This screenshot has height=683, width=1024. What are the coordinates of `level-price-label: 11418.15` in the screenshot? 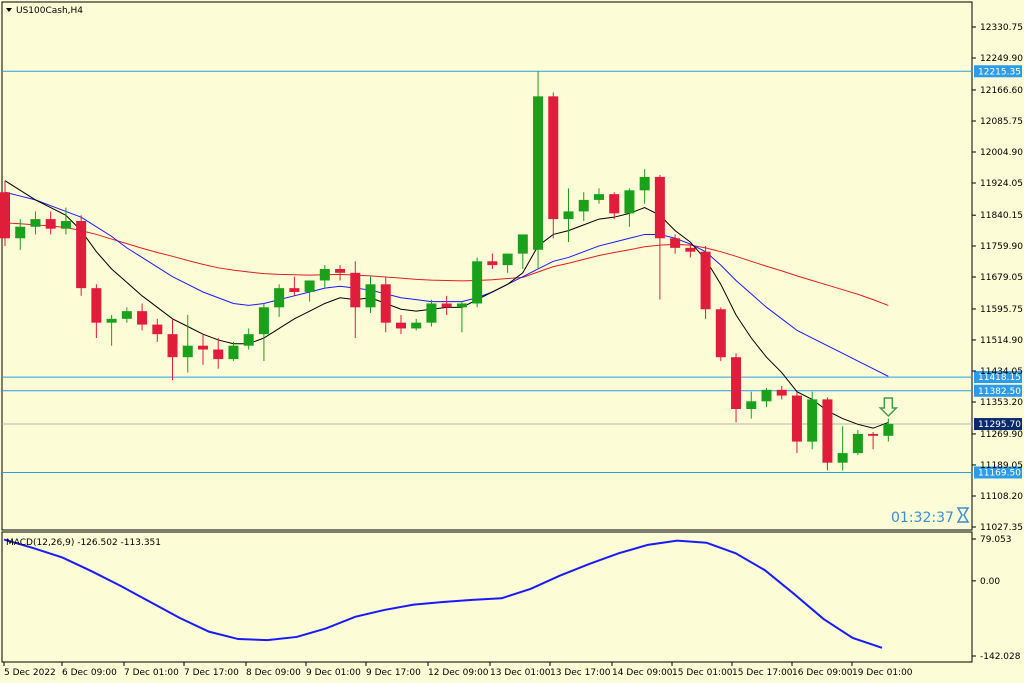 It's located at (999, 378).